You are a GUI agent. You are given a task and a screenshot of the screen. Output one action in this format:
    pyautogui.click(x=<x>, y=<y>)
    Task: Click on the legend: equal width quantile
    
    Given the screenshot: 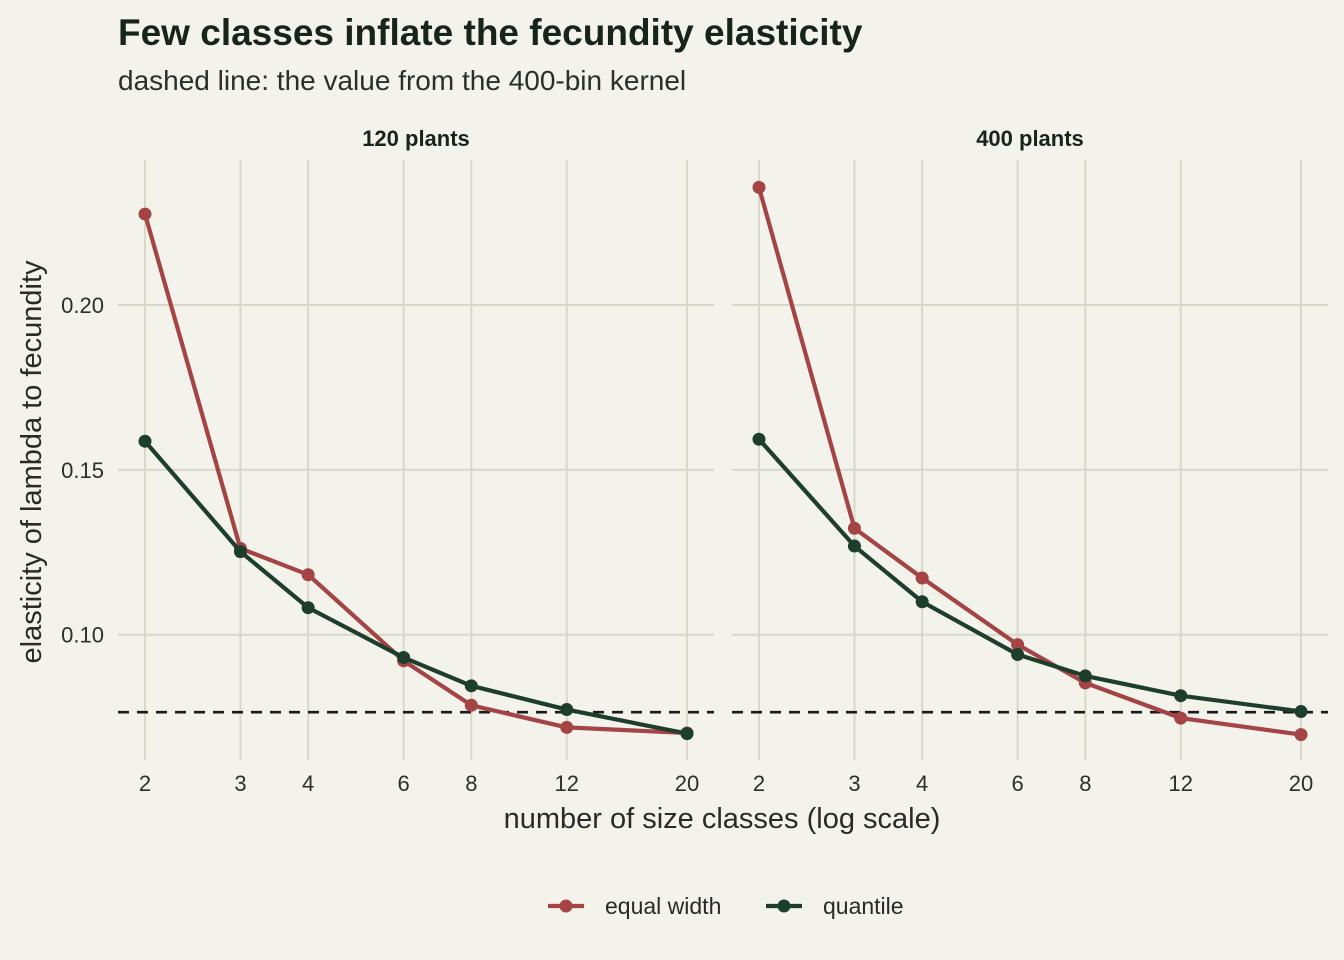 What is the action you would take?
    pyautogui.click(x=726, y=906)
    